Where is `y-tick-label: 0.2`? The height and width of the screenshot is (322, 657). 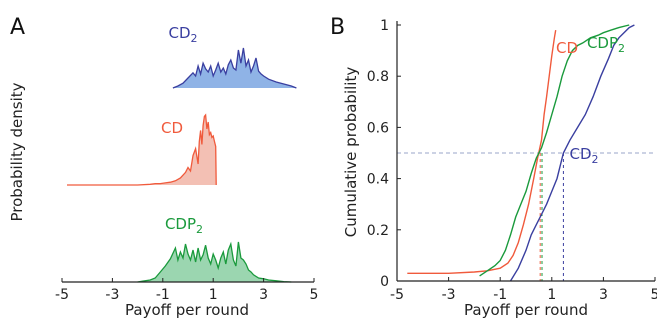 y-tick-label: 0.2 is located at coordinates (378, 231).